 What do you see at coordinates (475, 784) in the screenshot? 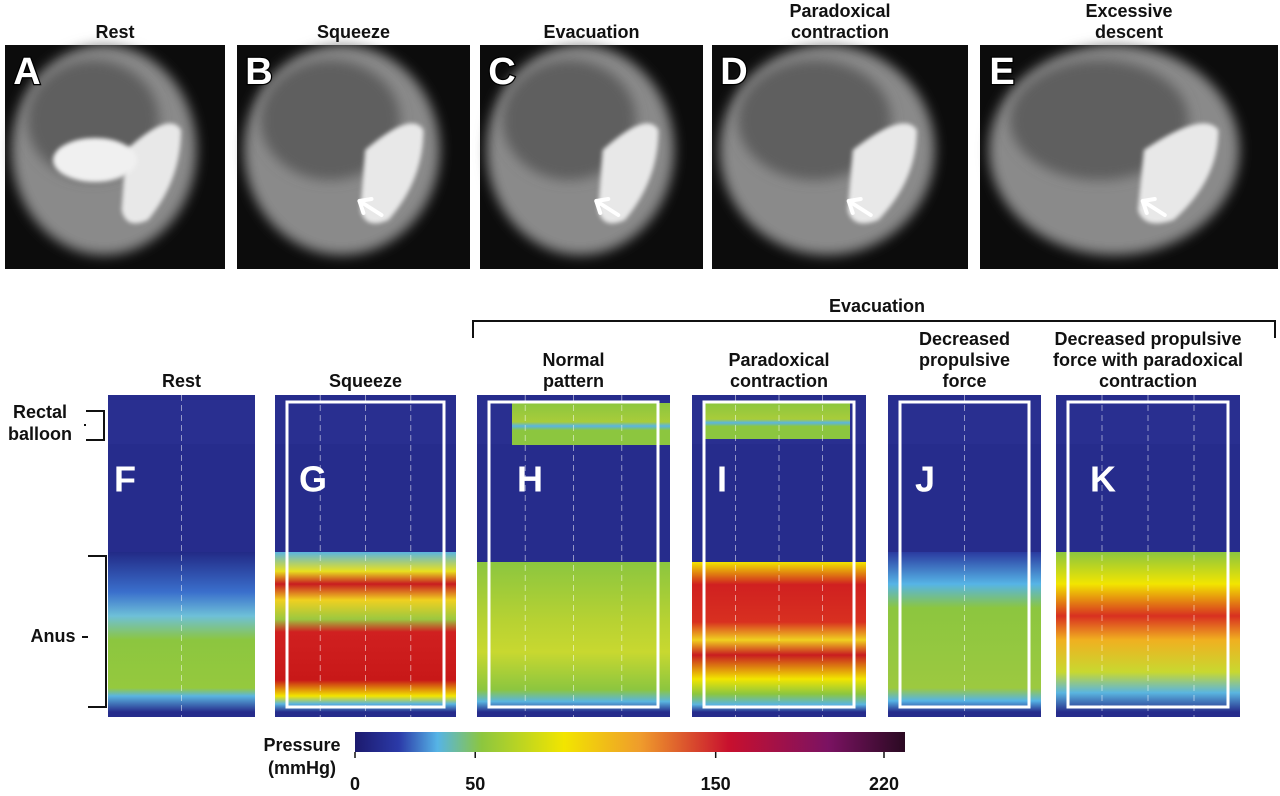
I see `colorbar-tick-label: 50` at bounding box center [475, 784].